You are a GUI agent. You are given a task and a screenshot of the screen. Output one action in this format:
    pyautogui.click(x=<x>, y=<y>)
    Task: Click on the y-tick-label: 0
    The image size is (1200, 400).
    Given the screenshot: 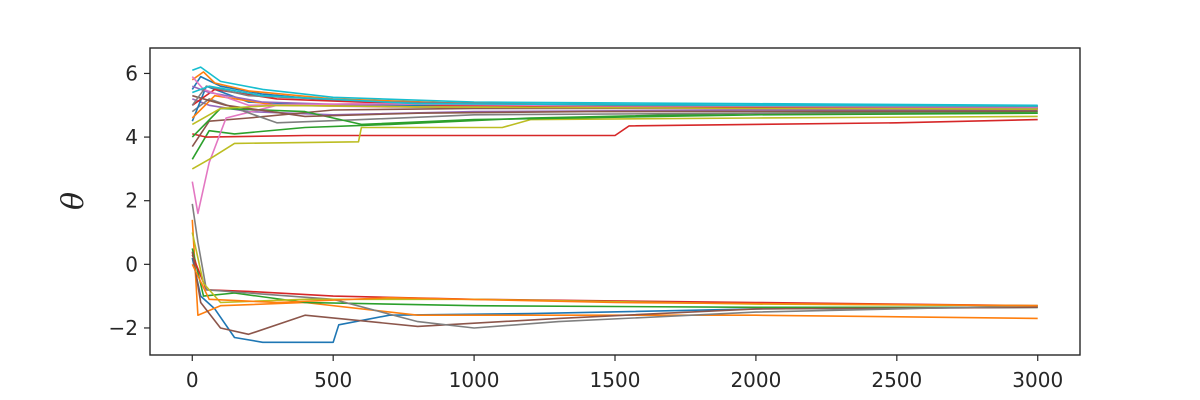 What is the action you would take?
    pyautogui.click(x=131, y=264)
    